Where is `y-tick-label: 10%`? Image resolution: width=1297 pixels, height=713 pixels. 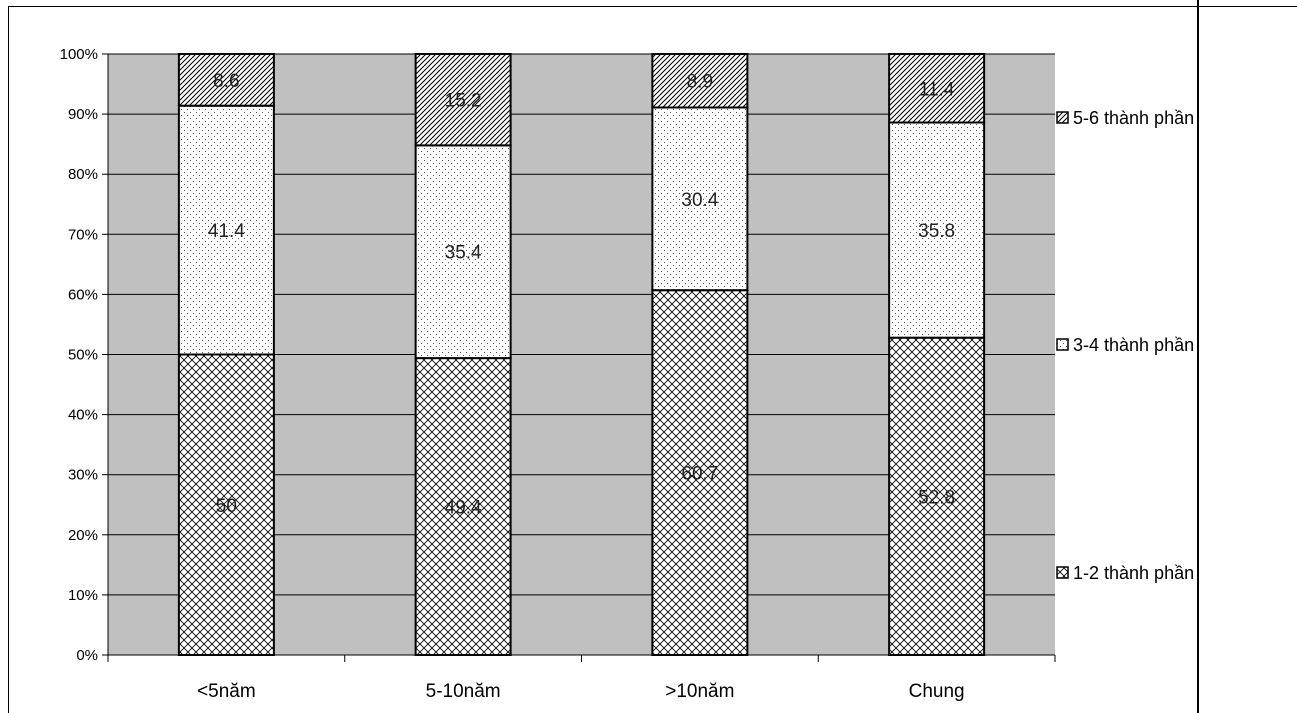 y-tick-label: 10% is located at coordinates (83, 595).